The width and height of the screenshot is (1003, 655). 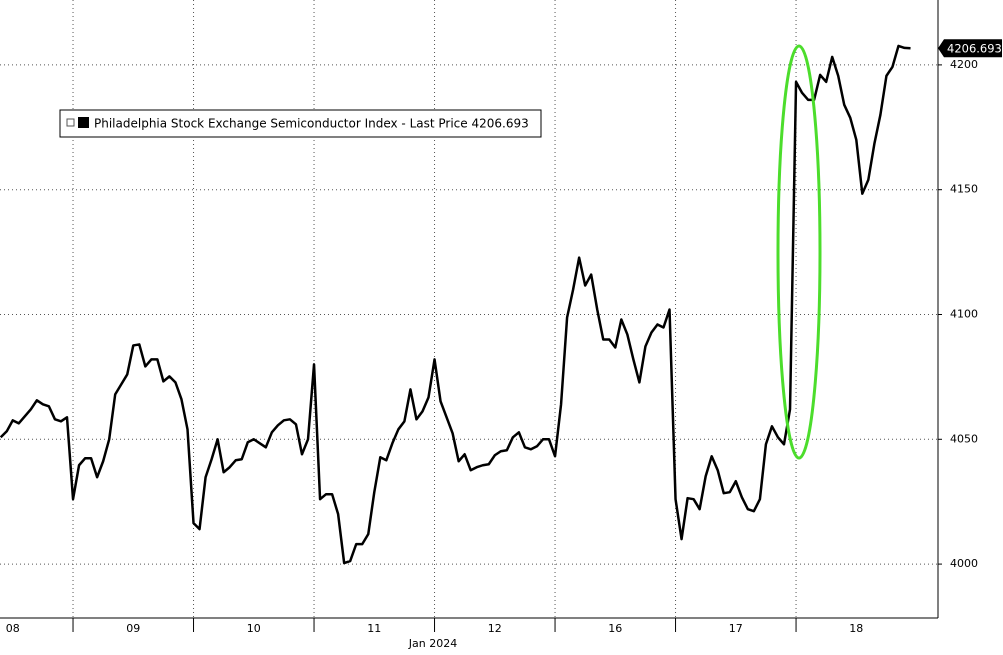 I want to click on y-tick-label: 4000, so click(x=964, y=563).